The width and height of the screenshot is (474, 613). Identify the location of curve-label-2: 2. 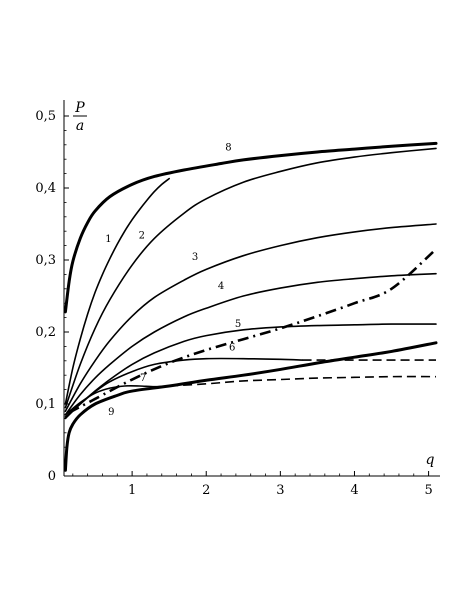
(142, 235).